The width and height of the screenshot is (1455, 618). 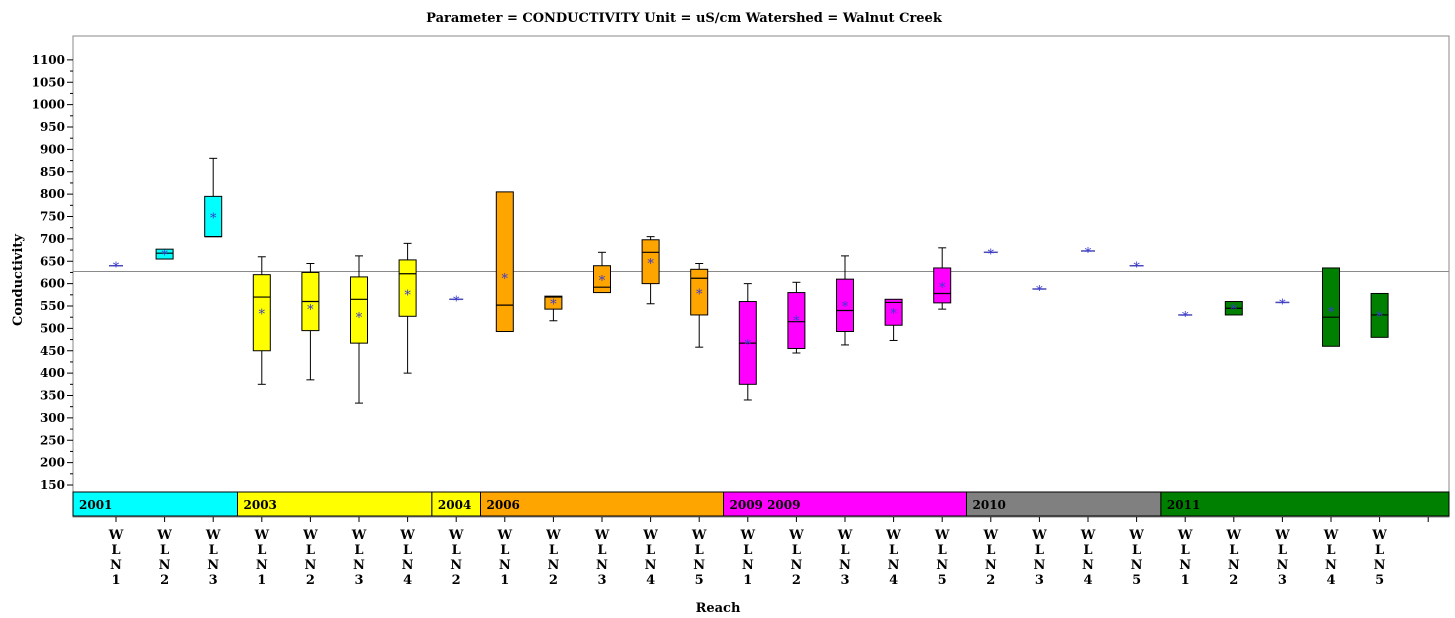 I want to click on year-group-band: 2001 2003 2004 2006 2009 2009 2010 2011, so click(x=761, y=504).